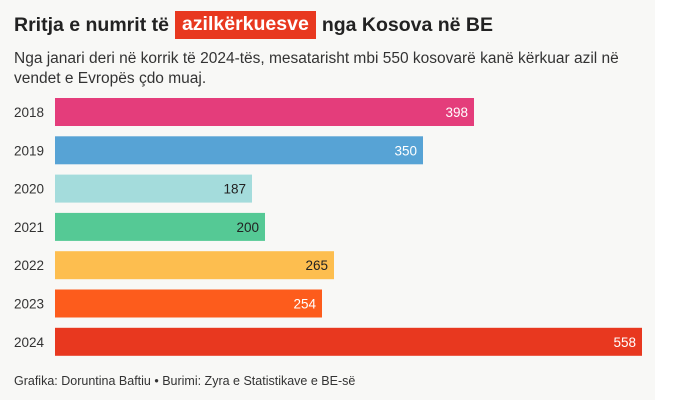 The image size is (690, 408). Describe the element at coordinates (234, 189) in the screenshot. I see `value-label: 187` at that location.